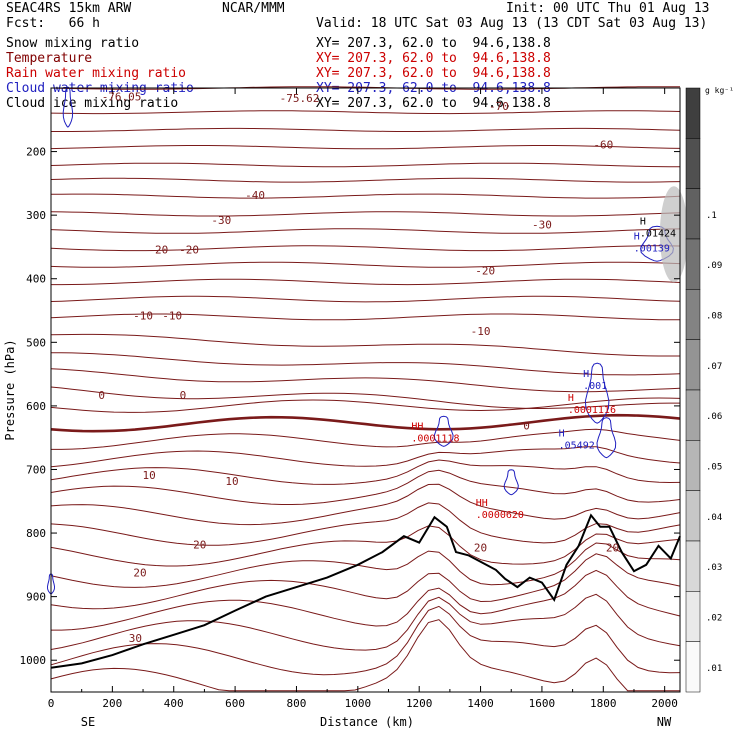 This screenshot has height=740, width=740. I want to click on x-axis-label: Distance (km), so click(367, 722).